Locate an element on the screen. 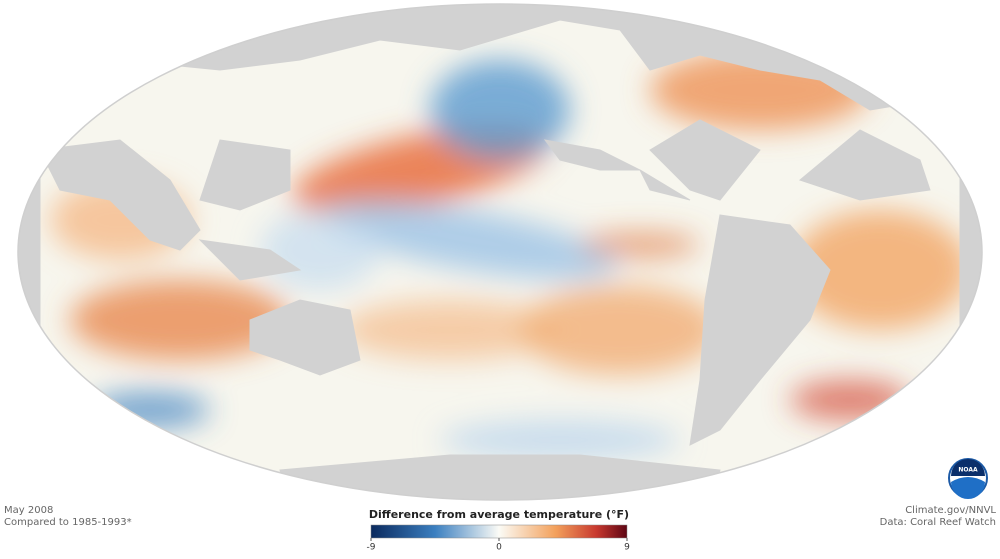  colorbar-title: Difference from average temperature (°F) is located at coordinates (499, 514).